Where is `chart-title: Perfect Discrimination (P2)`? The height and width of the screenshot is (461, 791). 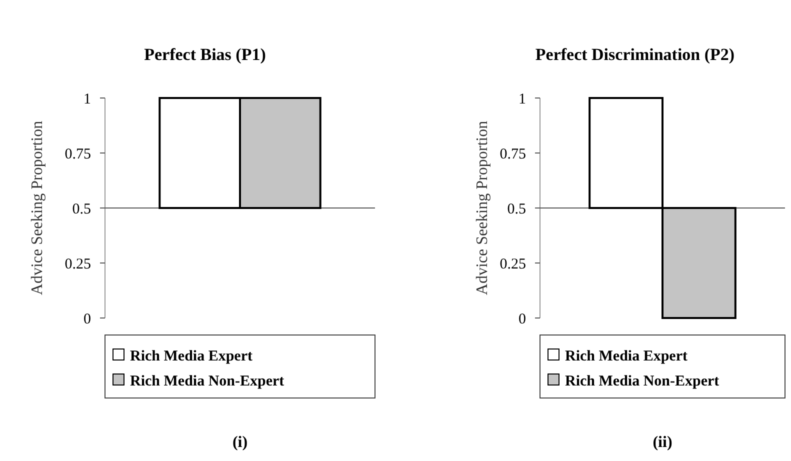
chart-title: Perfect Discrimination (P2) is located at coordinates (635, 54).